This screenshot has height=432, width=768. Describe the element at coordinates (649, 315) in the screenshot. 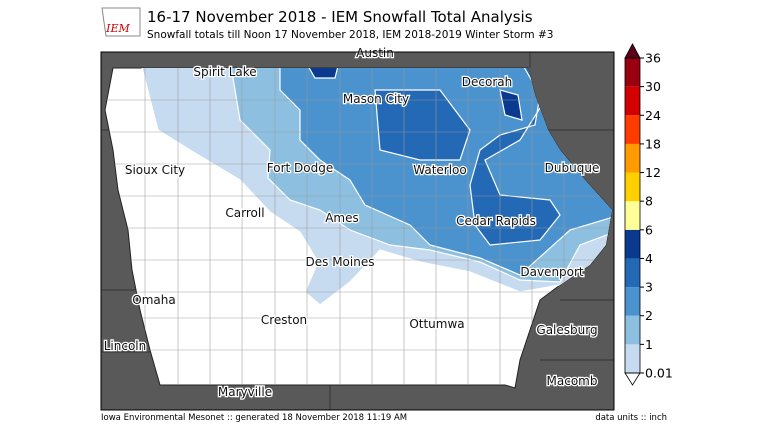

I see `colorbar-label: 2` at that location.